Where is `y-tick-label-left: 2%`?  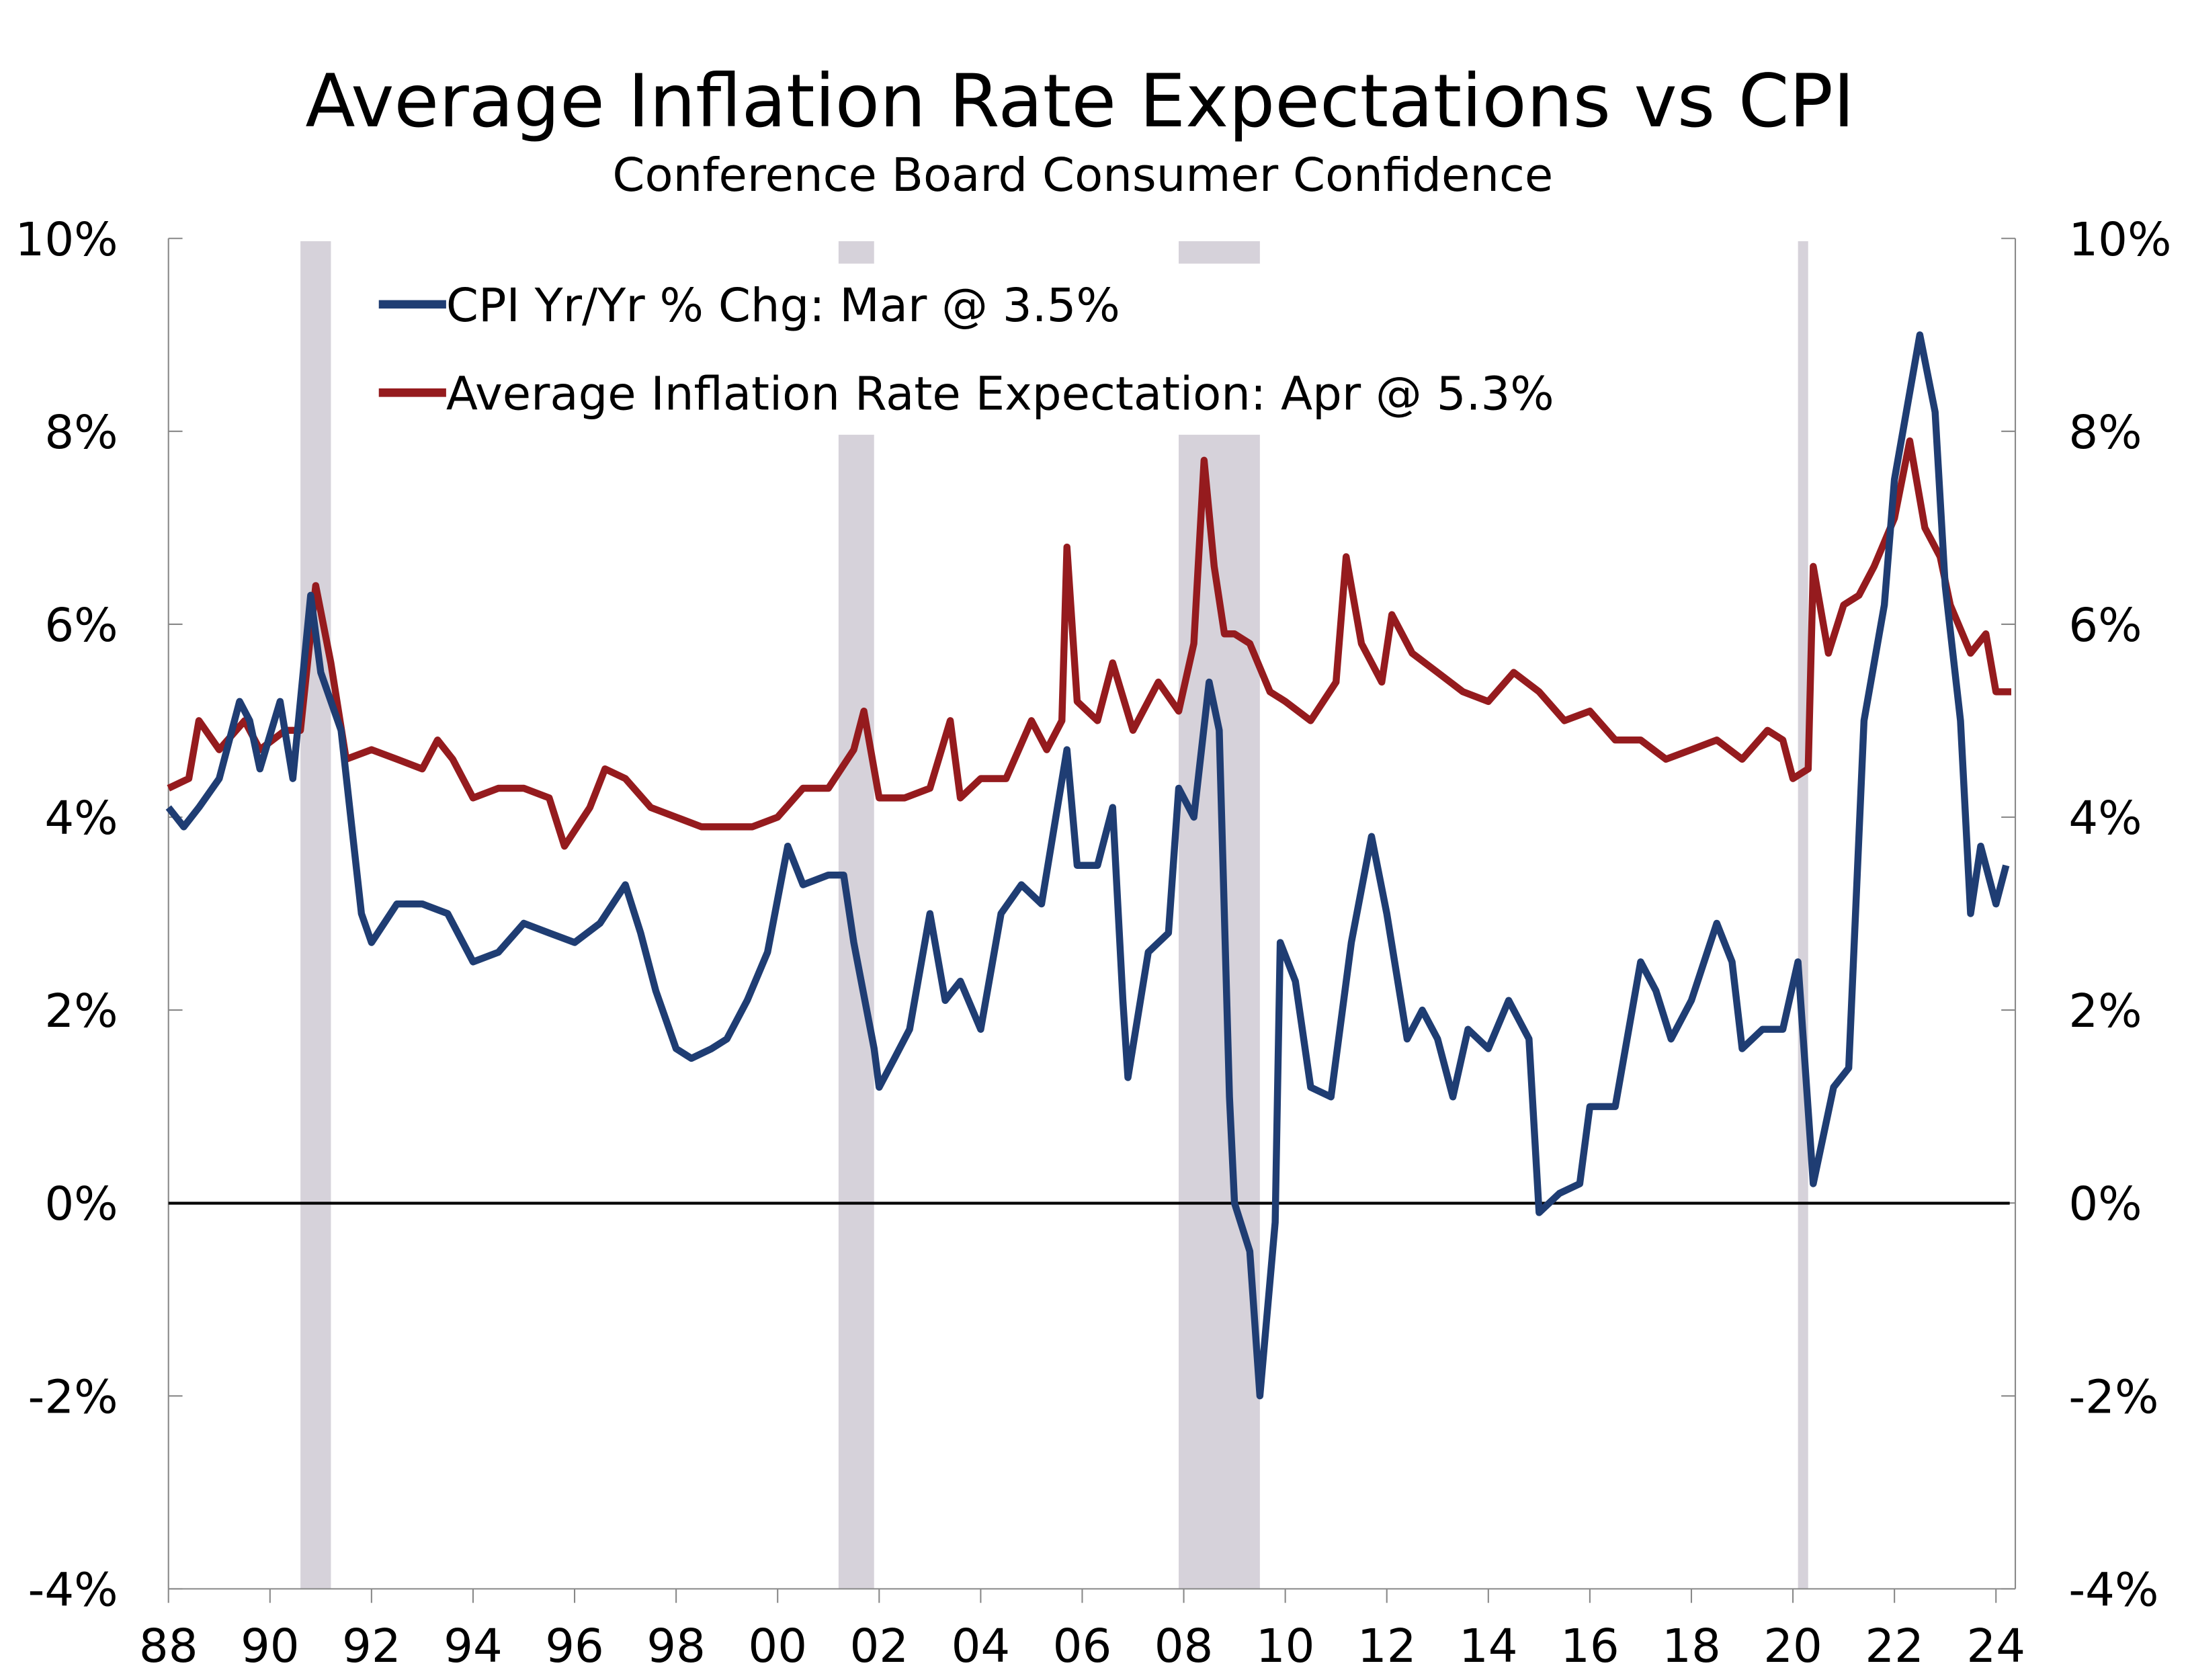 y-tick-label-left: 2% is located at coordinates (81, 1011).